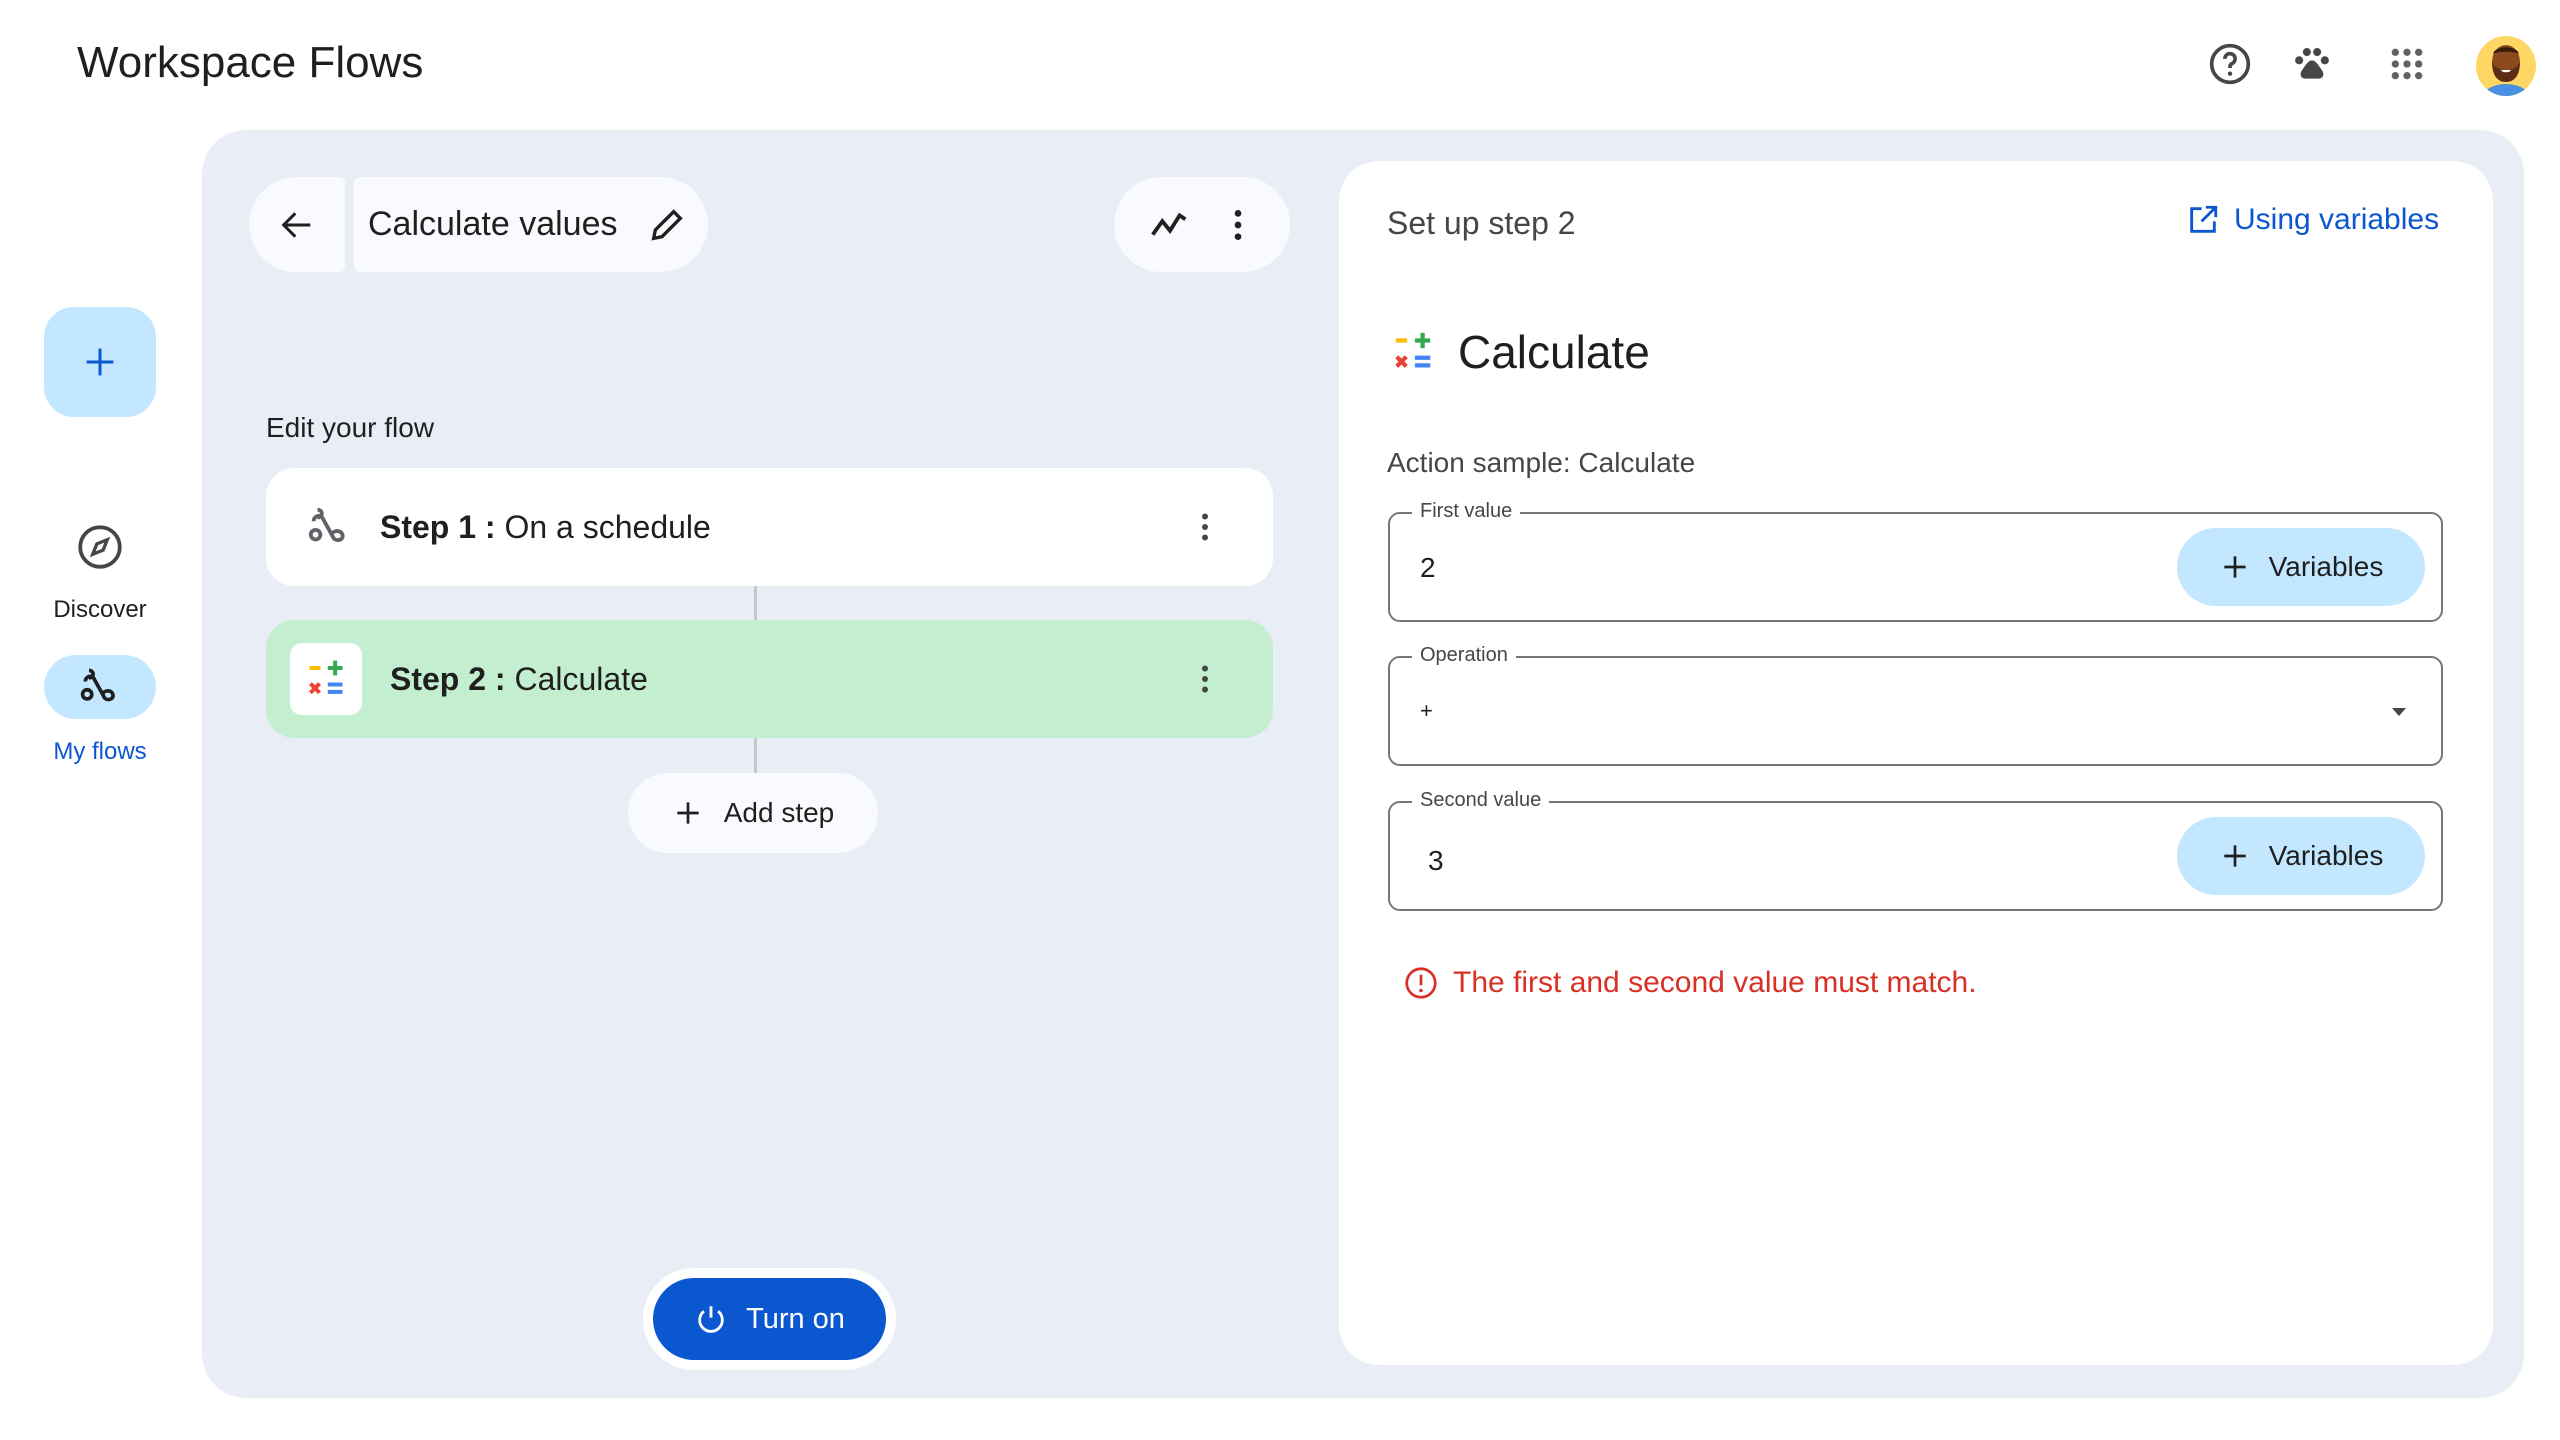 The width and height of the screenshot is (2560, 1440). I want to click on arrow-back-icon, so click(296, 224).